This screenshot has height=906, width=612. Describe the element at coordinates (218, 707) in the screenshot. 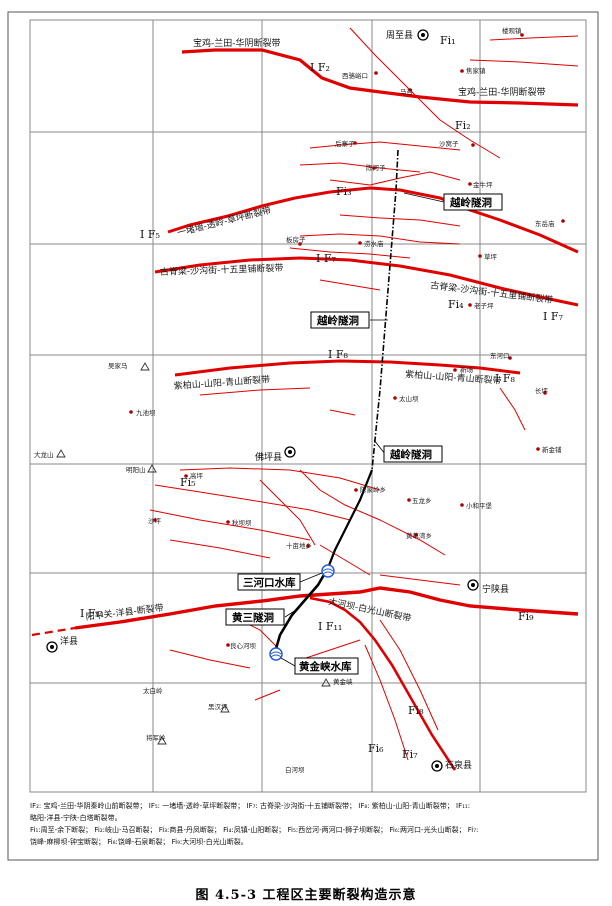

I see `town-label: 黑汉坪` at that location.